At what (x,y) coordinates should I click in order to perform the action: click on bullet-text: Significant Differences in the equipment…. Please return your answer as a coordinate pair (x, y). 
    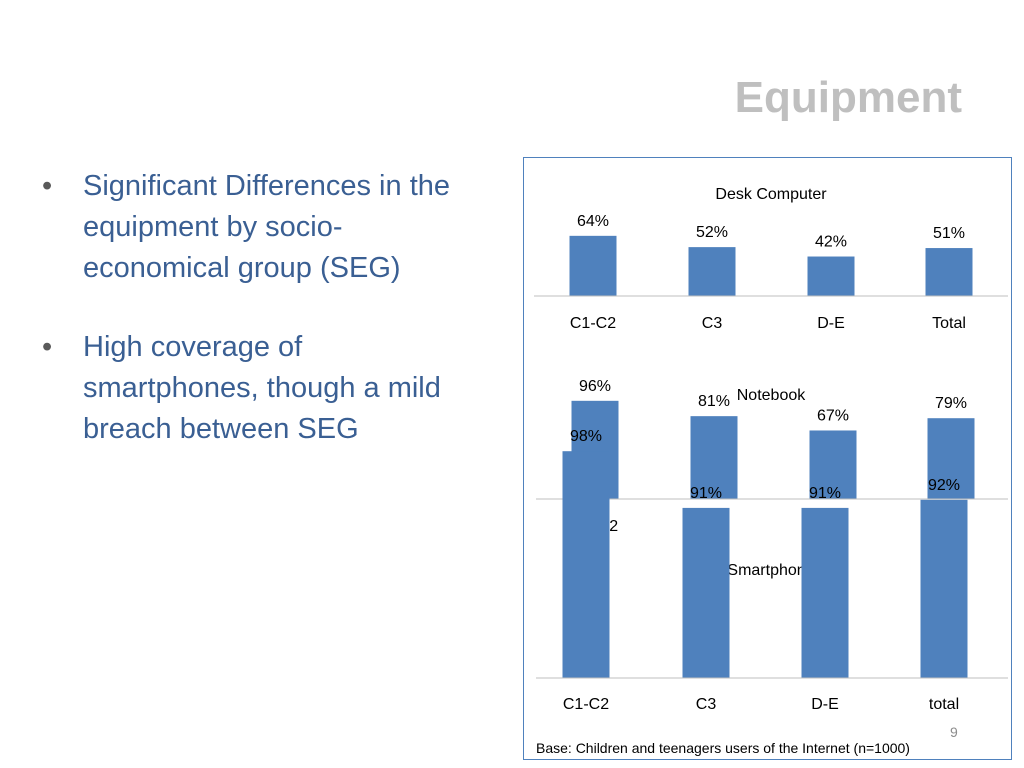
    Looking at the image, I should click on (267, 227).